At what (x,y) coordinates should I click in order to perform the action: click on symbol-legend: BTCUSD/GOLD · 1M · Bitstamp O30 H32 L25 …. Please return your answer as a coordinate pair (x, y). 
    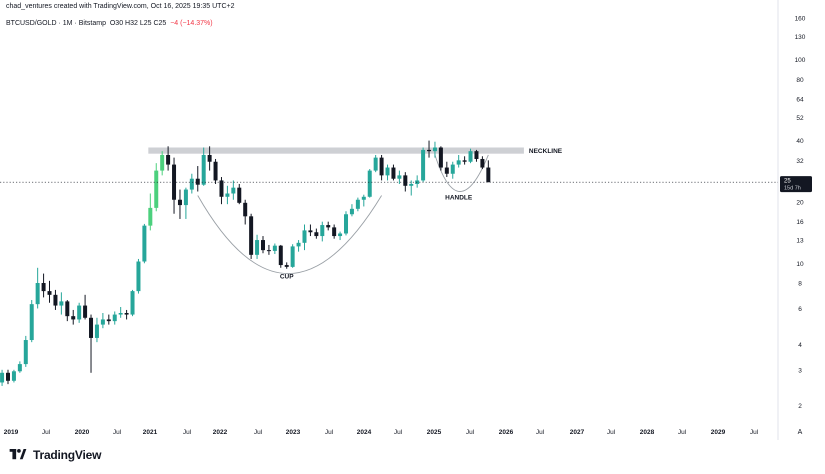
    Looking at the image, I should click on (109, 23).